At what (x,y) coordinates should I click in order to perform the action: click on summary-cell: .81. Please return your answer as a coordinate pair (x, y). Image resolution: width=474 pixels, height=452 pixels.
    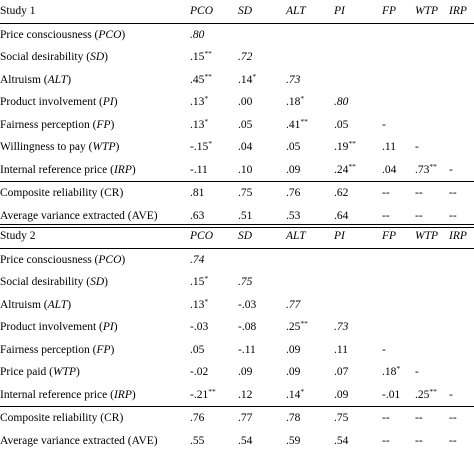
    Looking at the image, I should click on (214, 193).